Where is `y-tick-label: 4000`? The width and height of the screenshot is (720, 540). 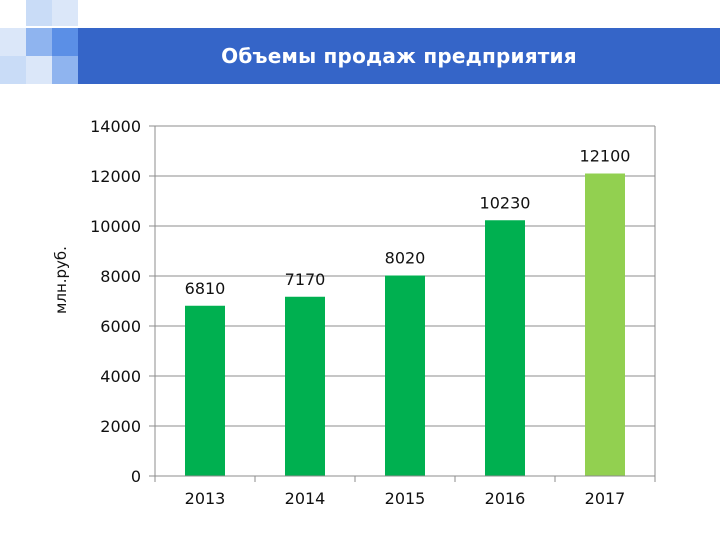
y-tick-label: 4000 is located at coordinates (120, 376).